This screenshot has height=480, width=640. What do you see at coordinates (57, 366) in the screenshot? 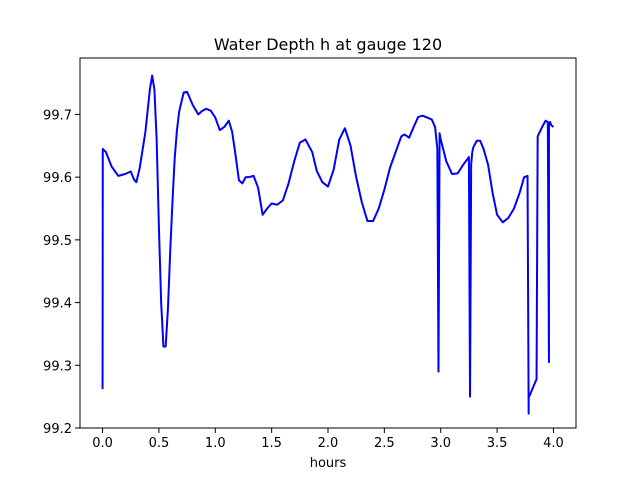
I see `y-tick-label: 99.3` at bounding box center [57, 366].